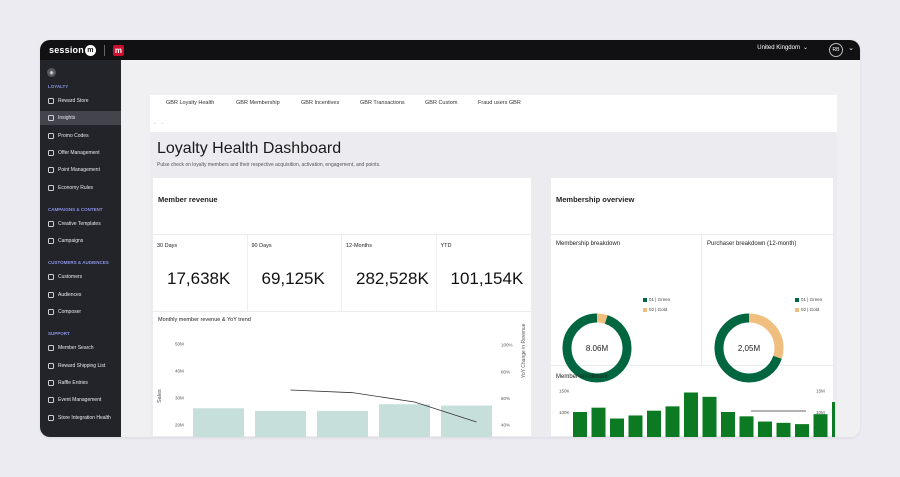 The width and height of the screenshot is (900, 477). What do you see at coordinates (51, 417) in the screenshot?
I see `health-icon` at bounding box center [51, 417].